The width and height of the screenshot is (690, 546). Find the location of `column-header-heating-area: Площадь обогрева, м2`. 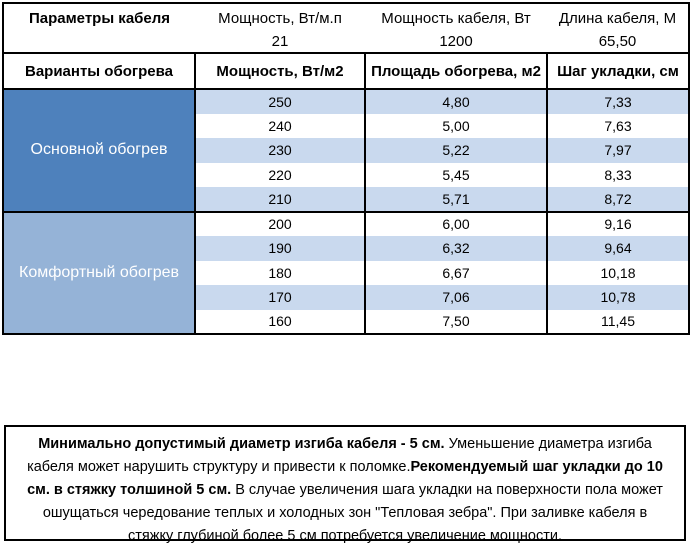

column-header-heating-area: Площадь обогрева, м2 is located at coordinates (456, 71).